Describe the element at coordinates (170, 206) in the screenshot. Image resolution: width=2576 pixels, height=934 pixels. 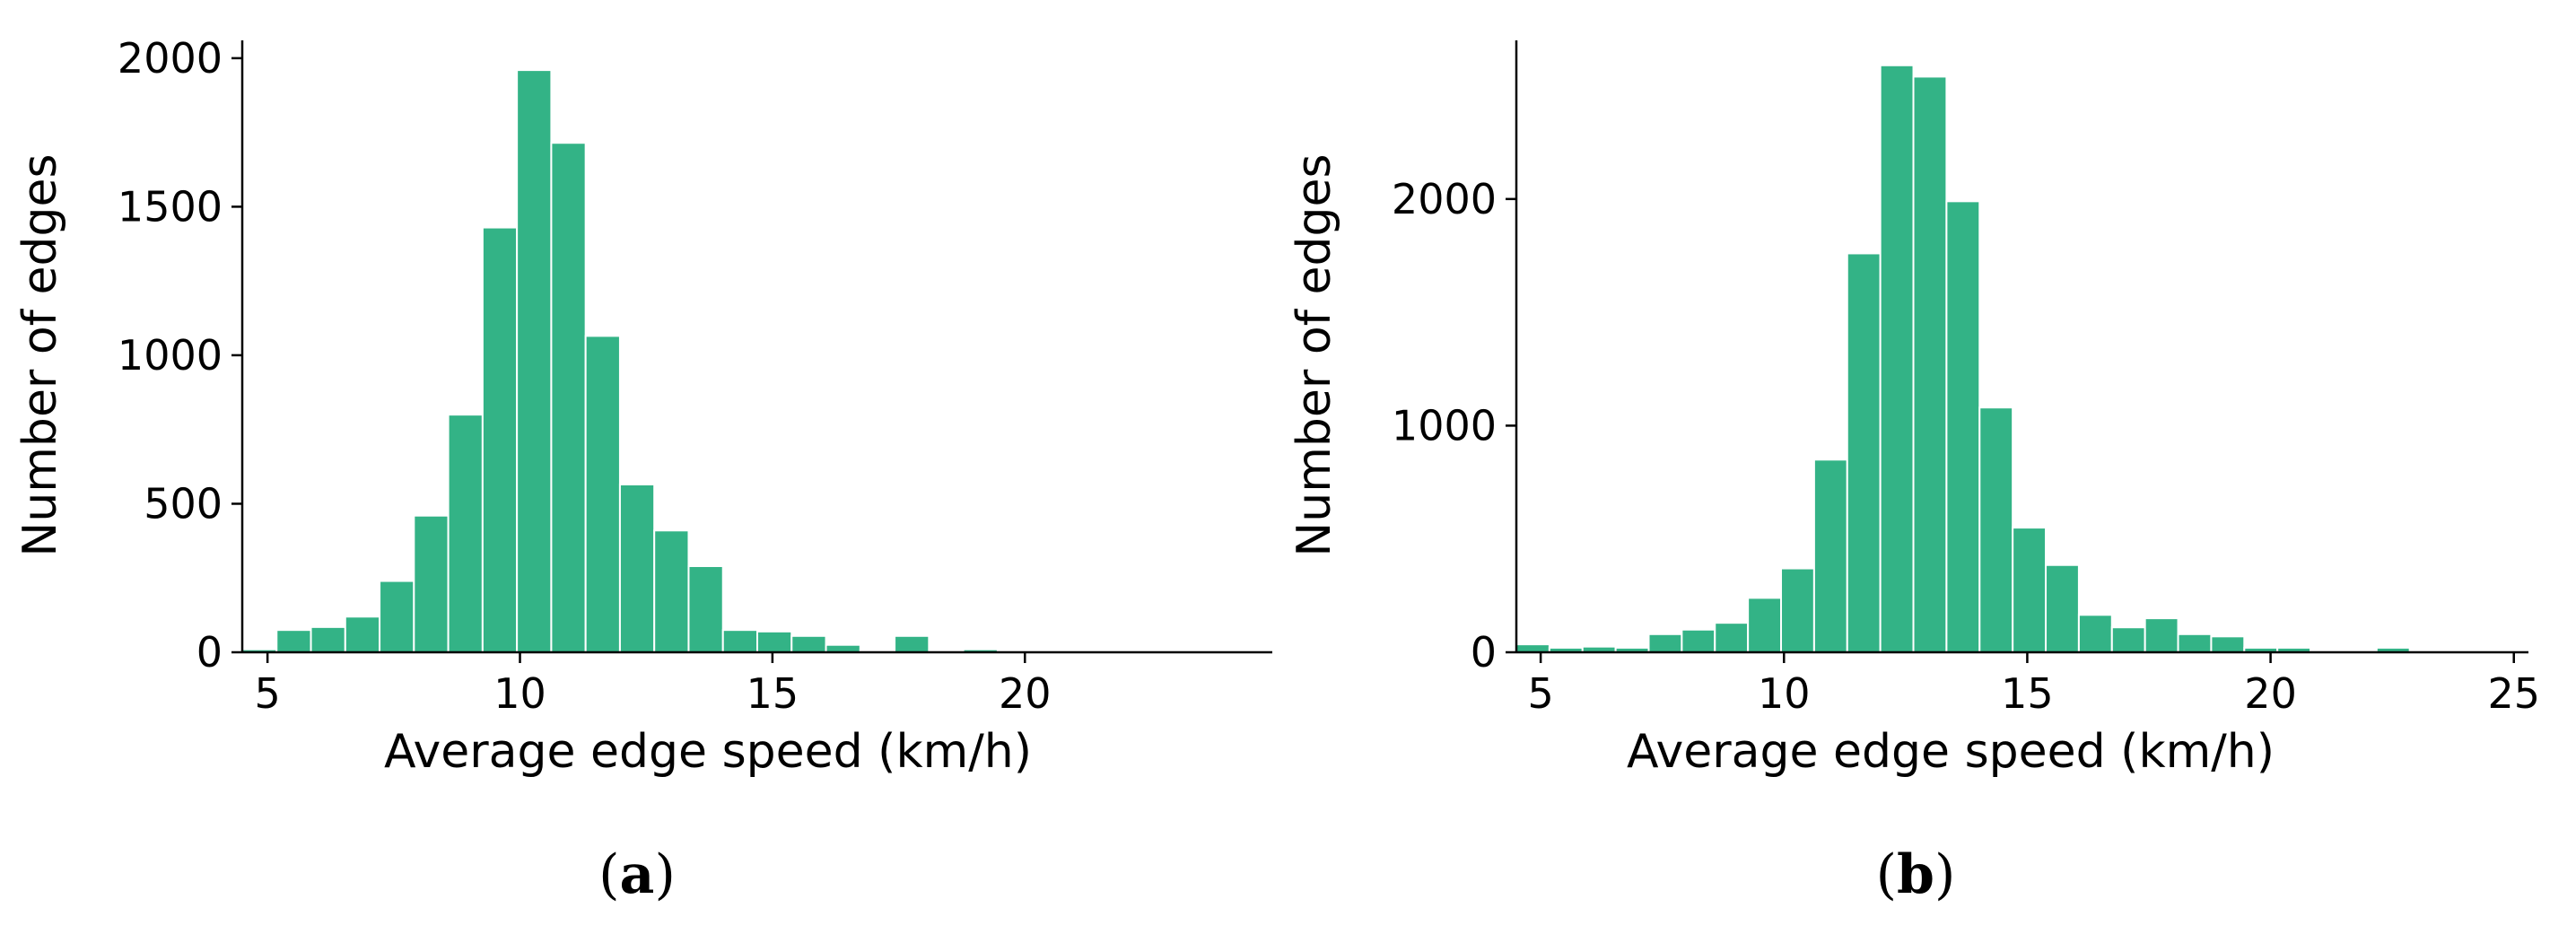
I see `y-tick-label: 1500` at that location.